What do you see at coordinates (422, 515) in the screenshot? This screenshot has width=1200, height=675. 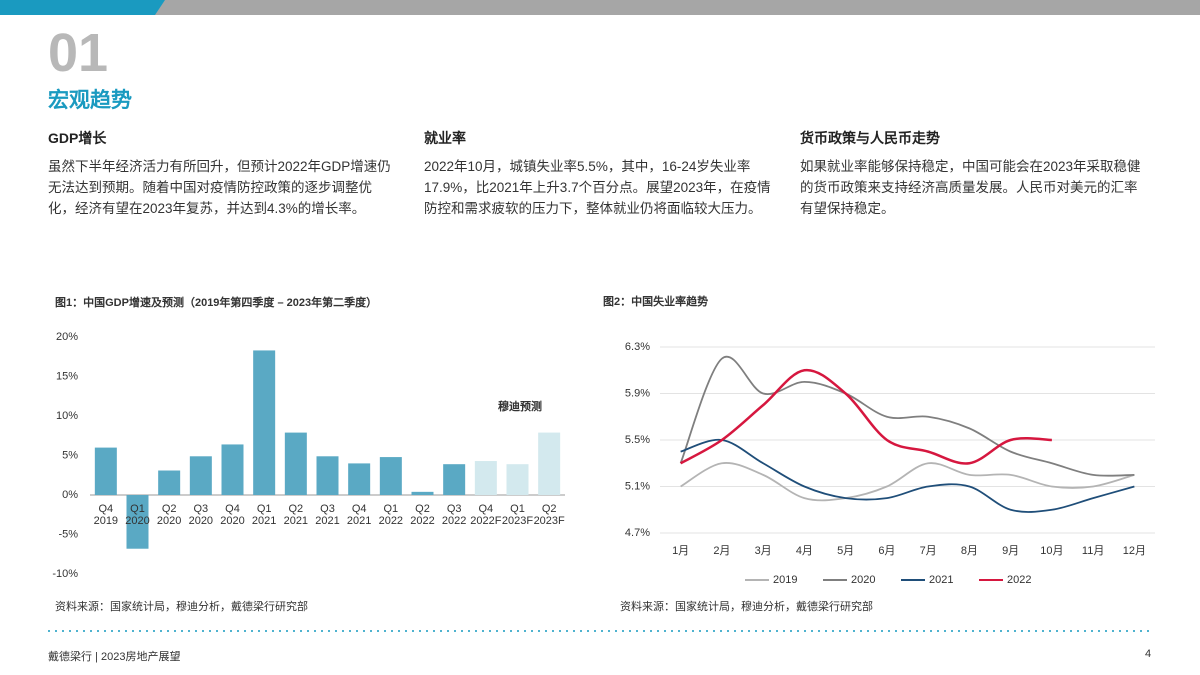 I see `x-tick-label: Q2 2022` at bounding box center [422, 515].